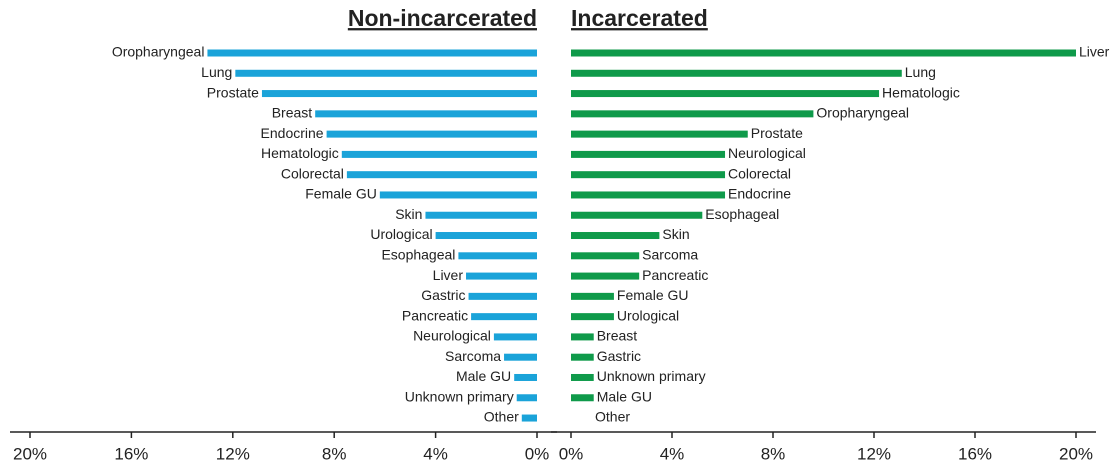  Describe the element at coordinates (442, 18) in the screenshot. I see `chart-title: Non-incarcerated` at that location.